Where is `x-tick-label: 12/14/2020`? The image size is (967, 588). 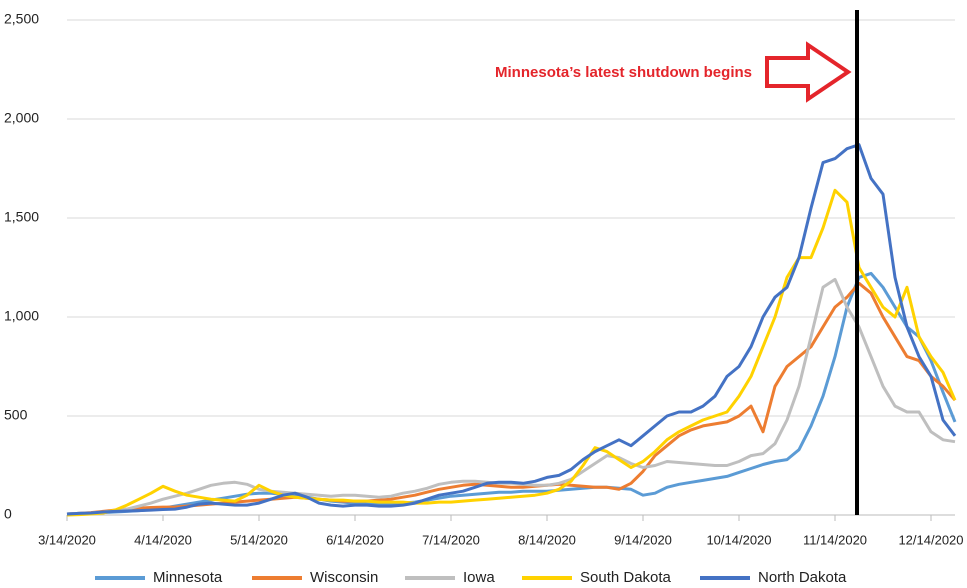
x-tick-label: 12/14/2020 is located at coordinates (930, 539).